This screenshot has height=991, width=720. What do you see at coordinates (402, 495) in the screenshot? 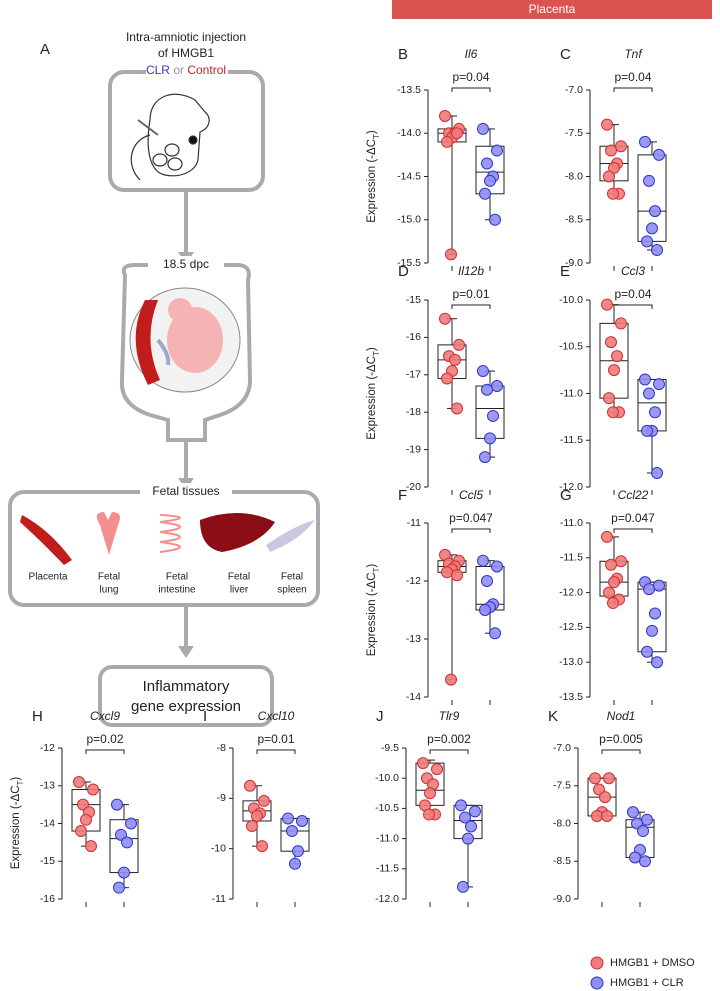
I see `panel-label: F` at bounding box center [402, 495].